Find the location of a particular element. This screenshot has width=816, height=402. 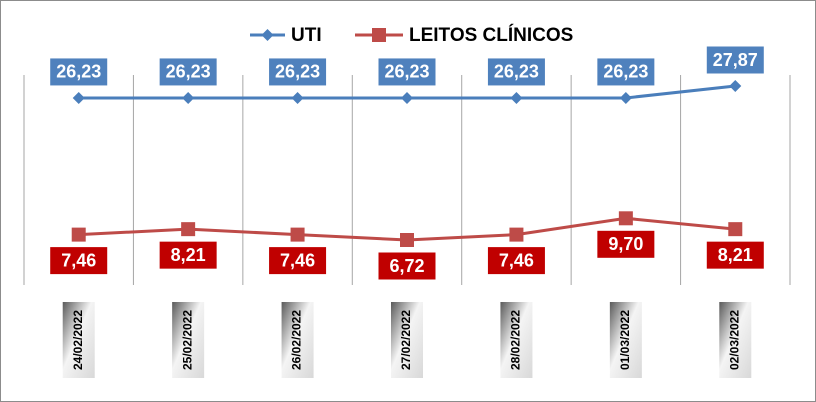

value-label: 9,70 is located at coordinates (625, 244).